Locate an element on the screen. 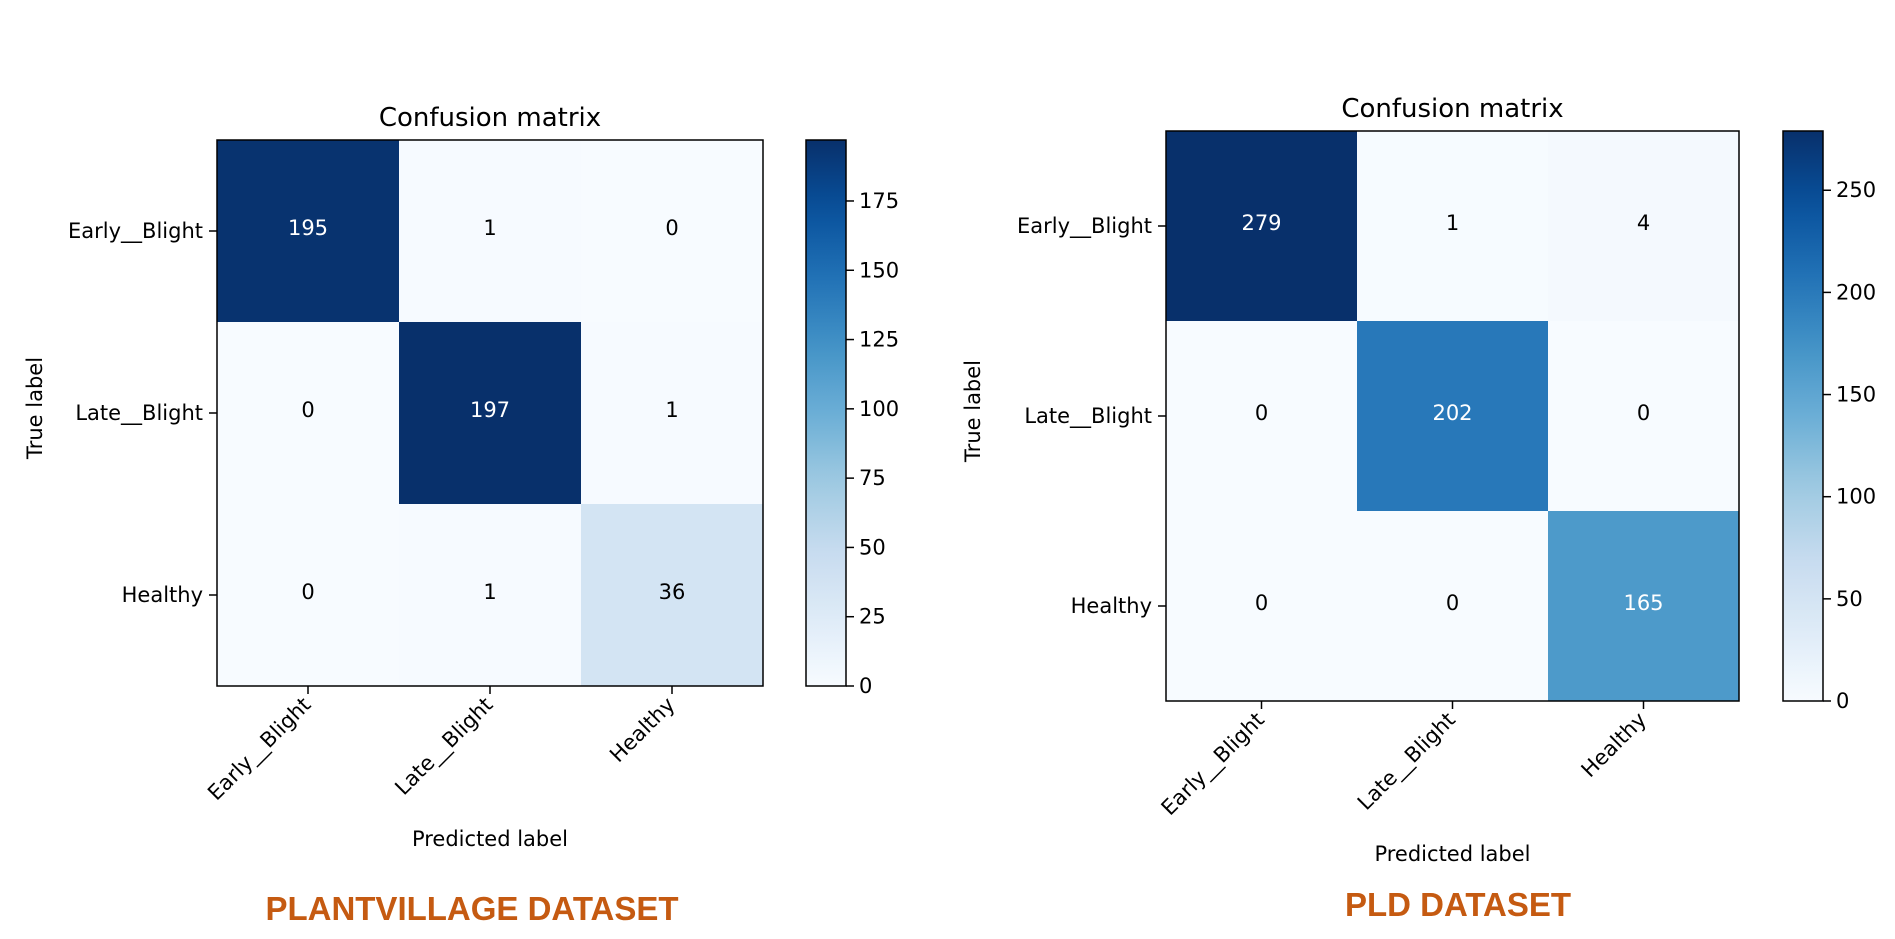 The height and width of the screenshot is (939, 1895). dataset-caption: PLD DATASET is located at coordinates (1458, 904).